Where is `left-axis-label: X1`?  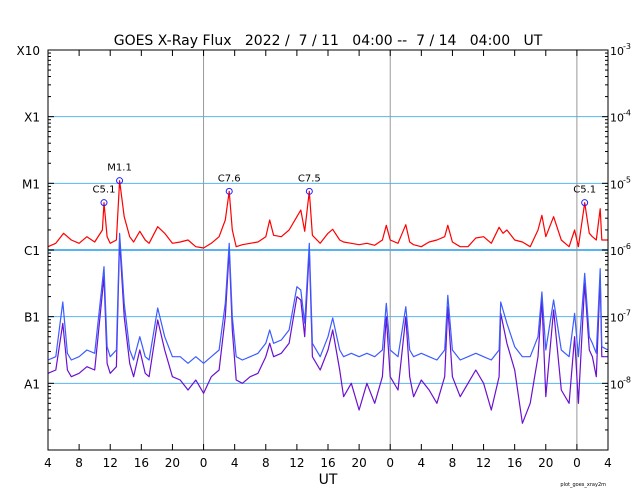 left-axis-label: X1 is located at coordinates (32, 118).